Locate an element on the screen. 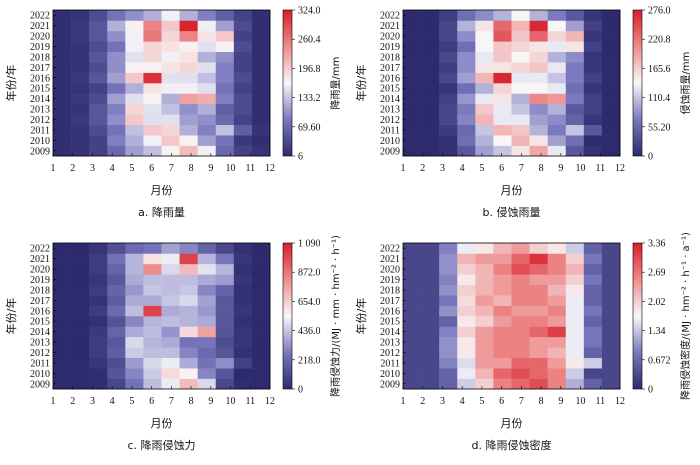  x-tick-label: 2 is located at coordinates (422, 168).